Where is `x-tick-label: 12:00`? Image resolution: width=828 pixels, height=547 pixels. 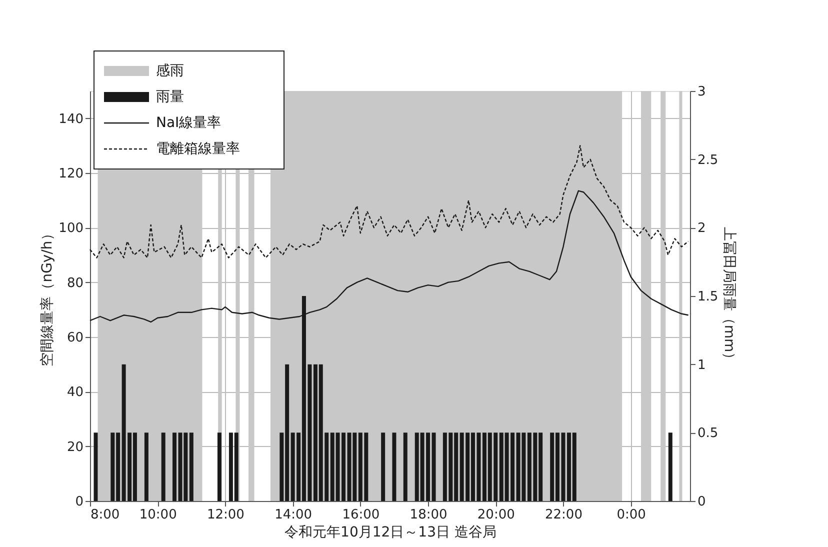 x-tick-label: 12:00 is located at coordinates (225, 515).